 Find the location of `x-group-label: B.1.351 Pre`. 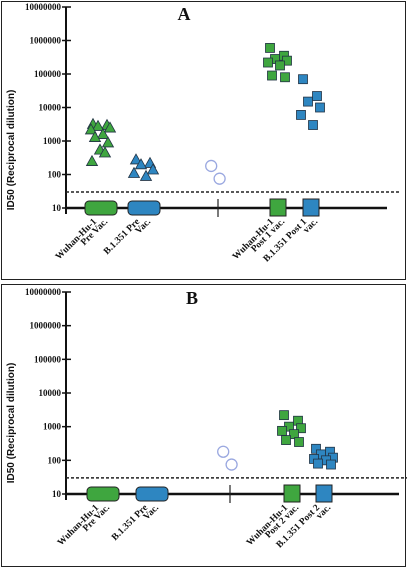

x-group-label: B.1.351 Pre is located at coordinates (130, 523).